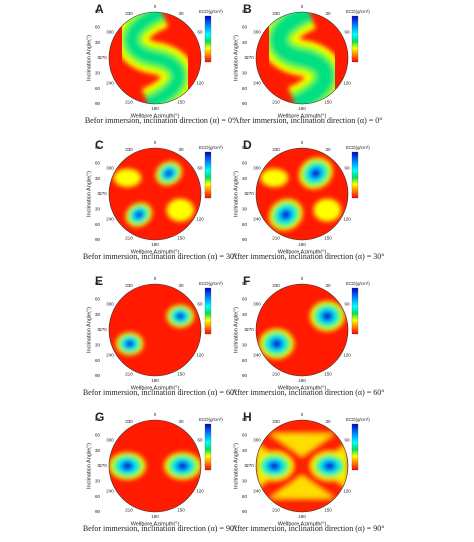 This screenshot has width=474, height=542. What do you see at coordinates (99, 281) in the screenshot?
I see `panel-letter: E` at bounding box center [99, 281].